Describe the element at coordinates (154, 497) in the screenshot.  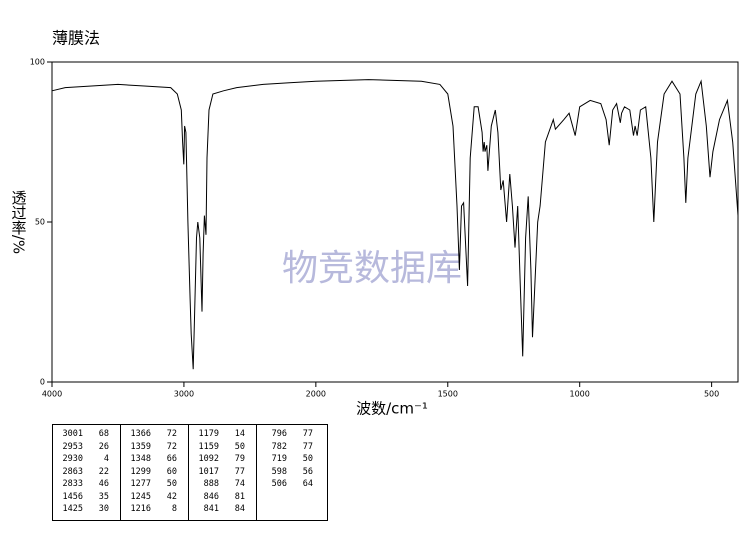
I see `peak-row: 1245 42` at that location.